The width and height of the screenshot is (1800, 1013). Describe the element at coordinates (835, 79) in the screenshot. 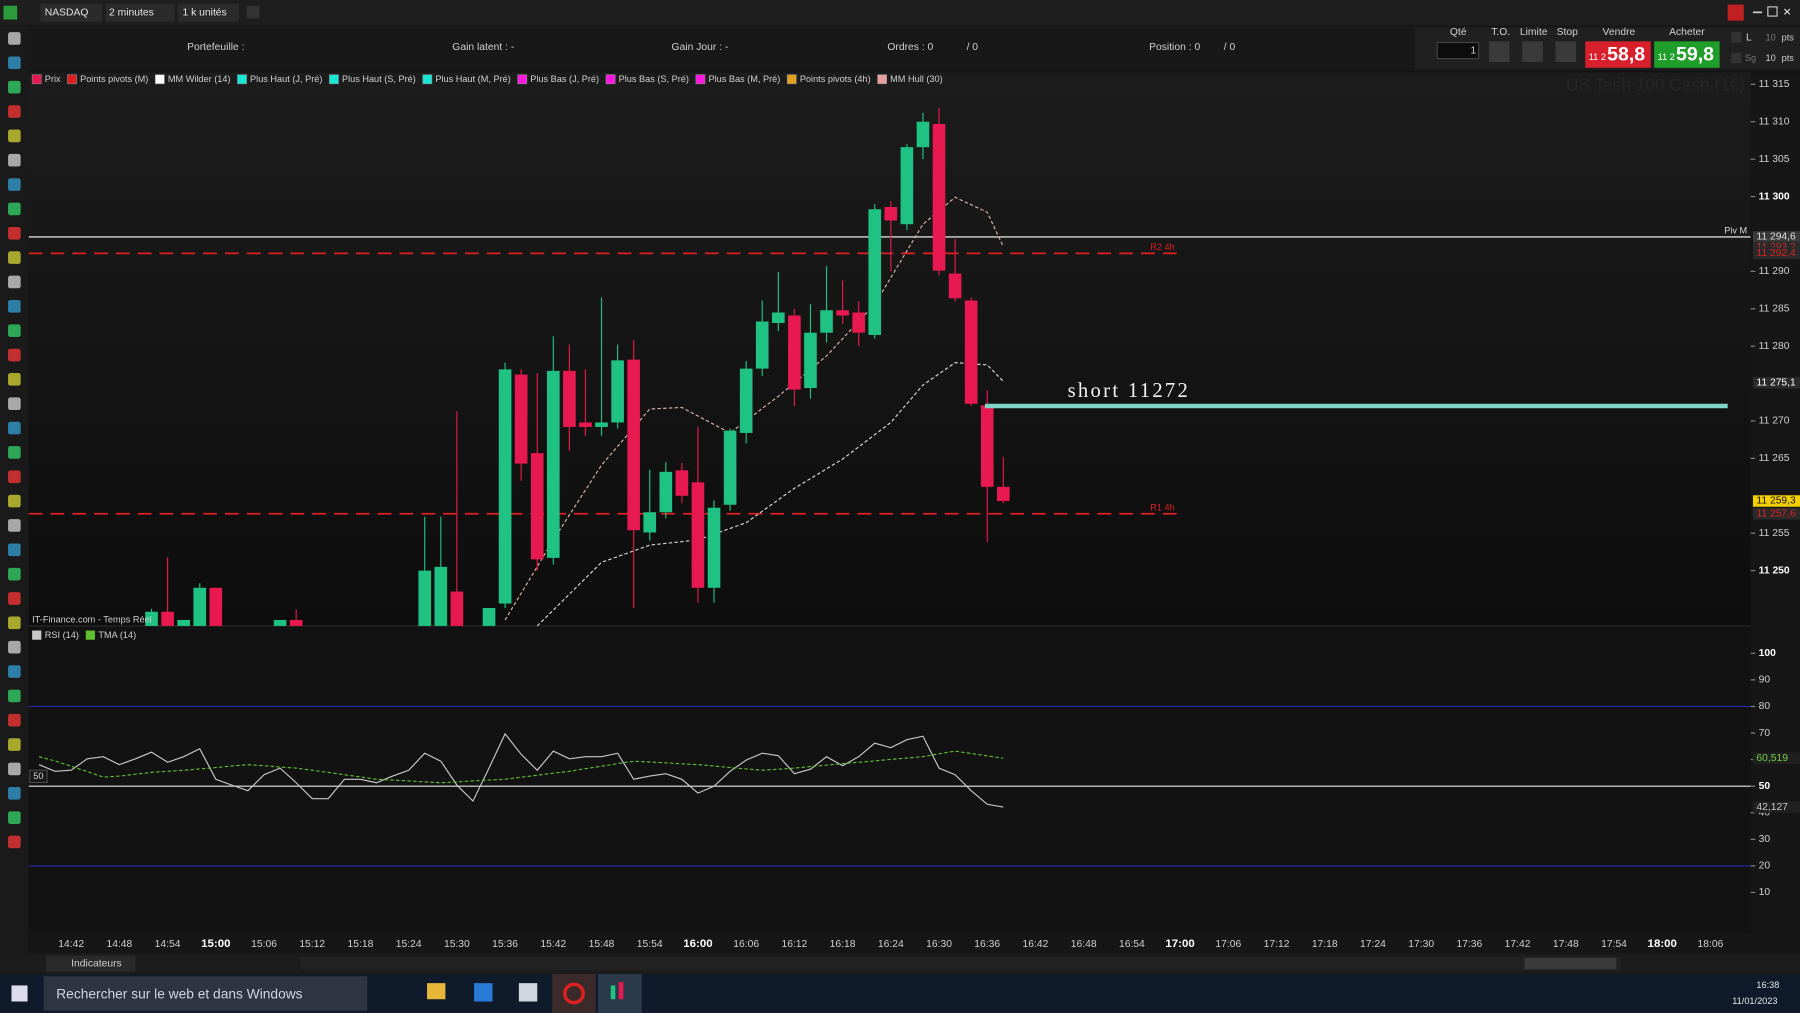

I see `legend-label: Points pivots (4h)` at that location.